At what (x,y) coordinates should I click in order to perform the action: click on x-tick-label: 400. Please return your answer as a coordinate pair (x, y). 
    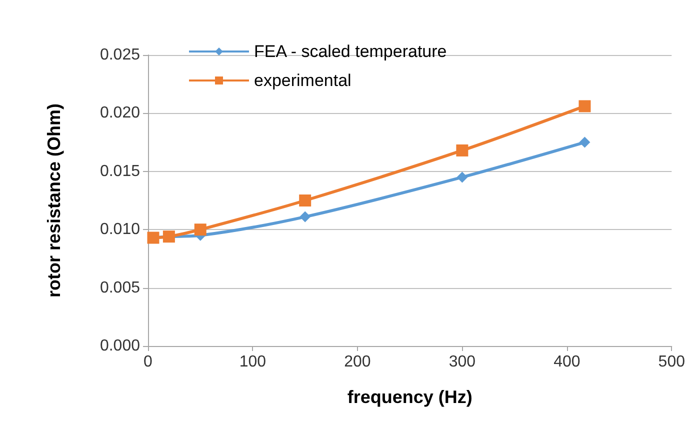
    Looking at the image, I should click on (567, 362).